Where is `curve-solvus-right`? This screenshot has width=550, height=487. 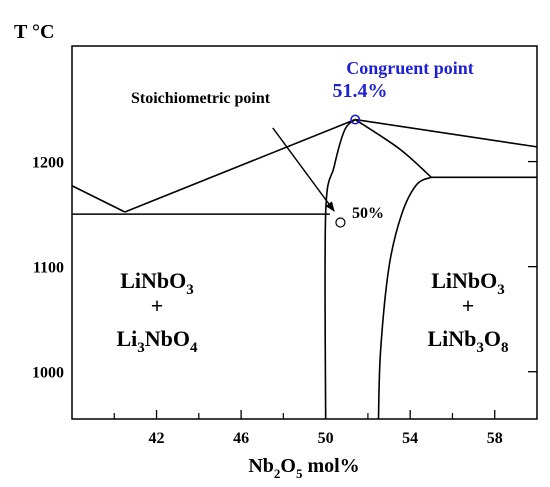 curve-solvus-right is located at coordinates (404, 298).